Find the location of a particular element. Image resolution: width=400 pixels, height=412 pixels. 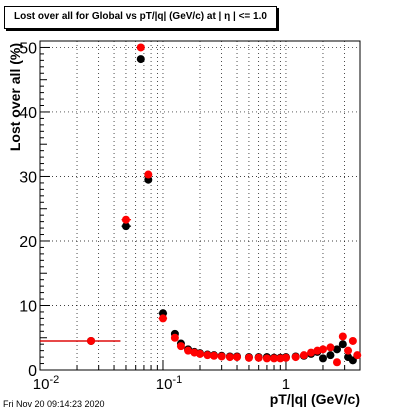

y-tick-label: 0 is located at coordinates (32, 371).